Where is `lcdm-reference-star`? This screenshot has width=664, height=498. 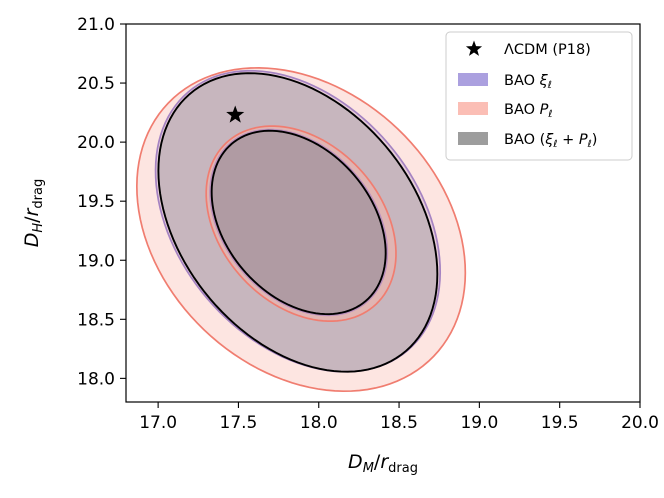
lcdm-reference-star is located at coordinates (235, 114).